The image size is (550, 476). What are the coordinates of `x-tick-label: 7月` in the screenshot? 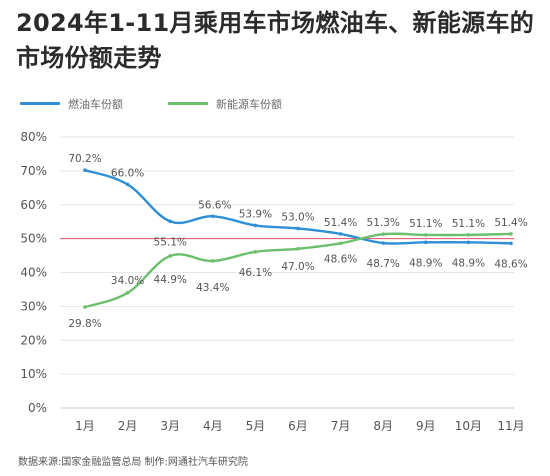 It's located at (341, 426).